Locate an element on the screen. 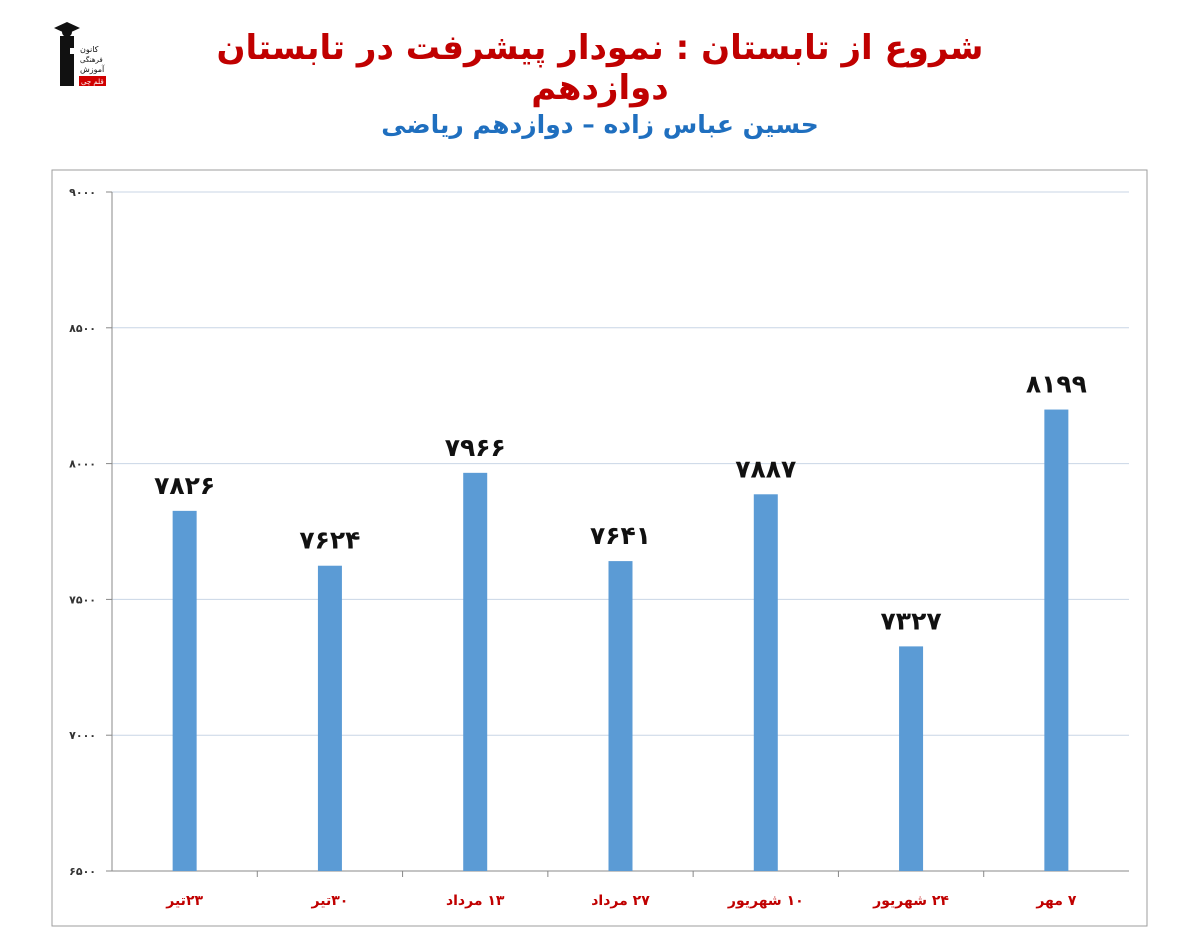  x-tick-label: ۱۰ شهریور is located at coordinates (765, 901).